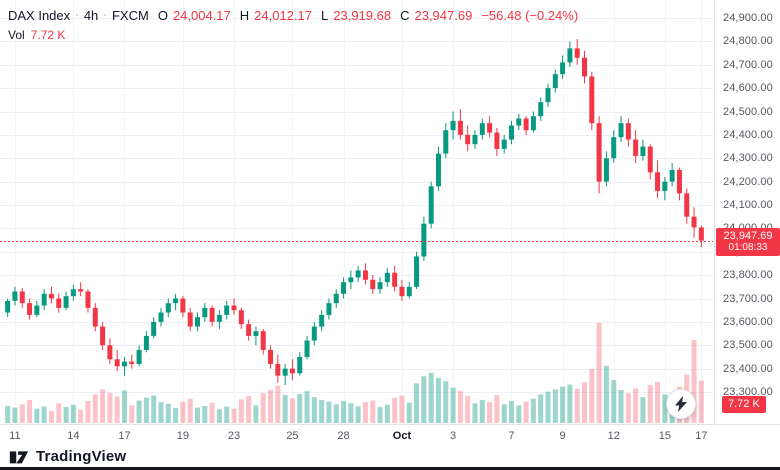 Image resolution: width=780 pixels, height=470 pixels. Describe the element at coordinates (234, 436) in the screenshot. I see `time-tick-label: 23` at that location.